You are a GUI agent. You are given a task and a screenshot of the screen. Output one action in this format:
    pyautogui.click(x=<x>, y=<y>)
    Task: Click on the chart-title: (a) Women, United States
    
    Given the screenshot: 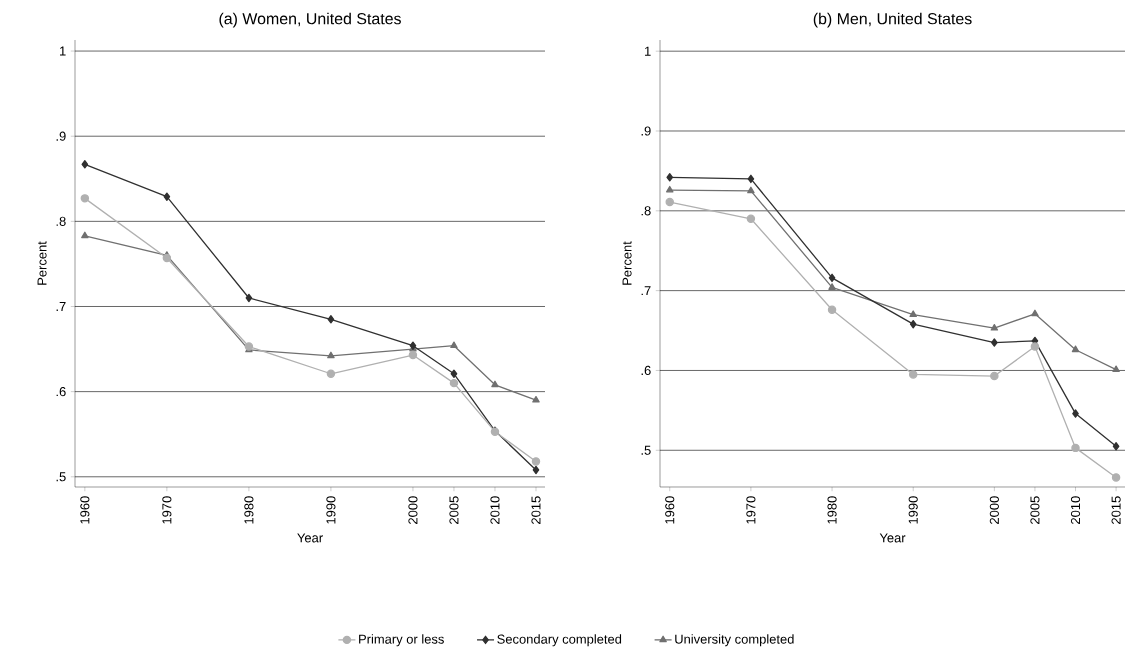 What is the action you would take?
    pyautogui.click(x=310, y=20)
    